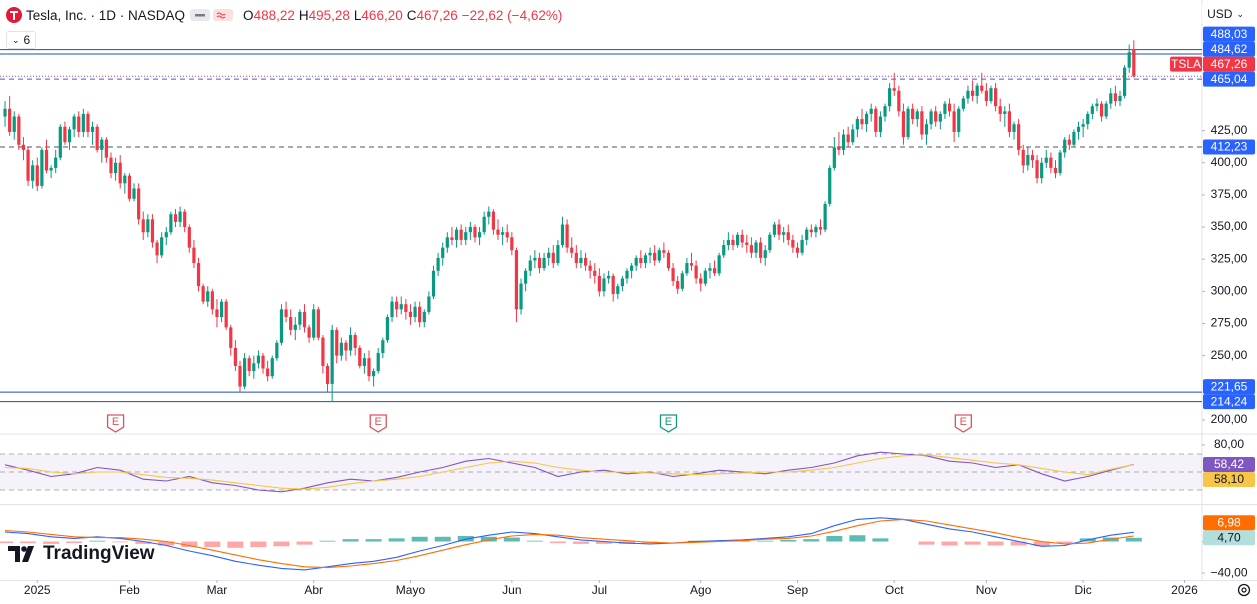 The height and width of the screenshot is (604, 1257). What do you see at coordinates (217, 590) in the screenshot?
I see `x-tick-label: Mar` at bounding box center [217, 590].